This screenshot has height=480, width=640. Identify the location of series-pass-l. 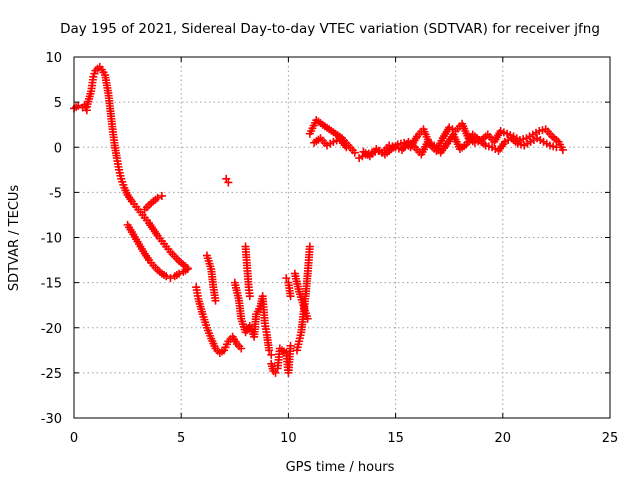
(303, 298).